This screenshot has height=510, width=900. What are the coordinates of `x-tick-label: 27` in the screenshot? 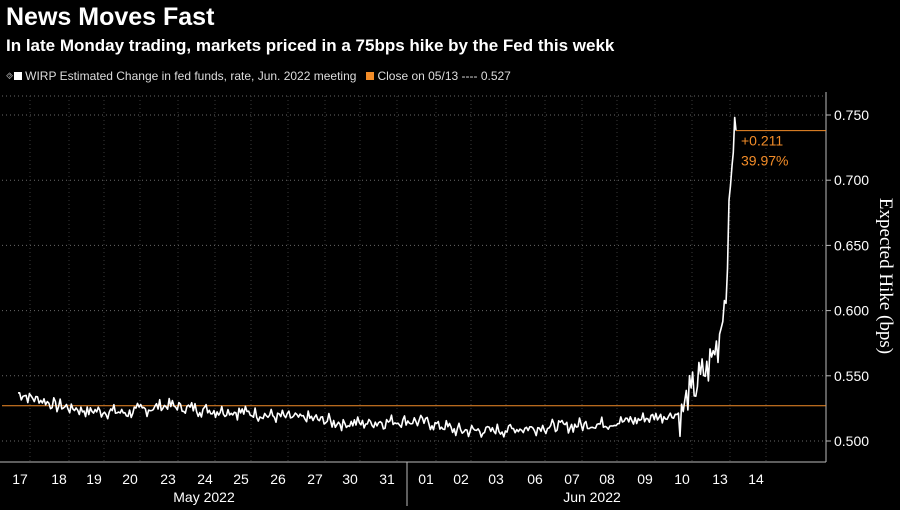 It's located at (315, 479).